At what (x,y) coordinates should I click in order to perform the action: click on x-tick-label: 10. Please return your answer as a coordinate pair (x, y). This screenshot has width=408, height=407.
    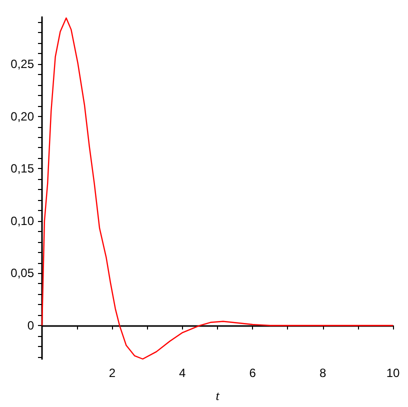
    Looking at the image, I should click on (393, 373).